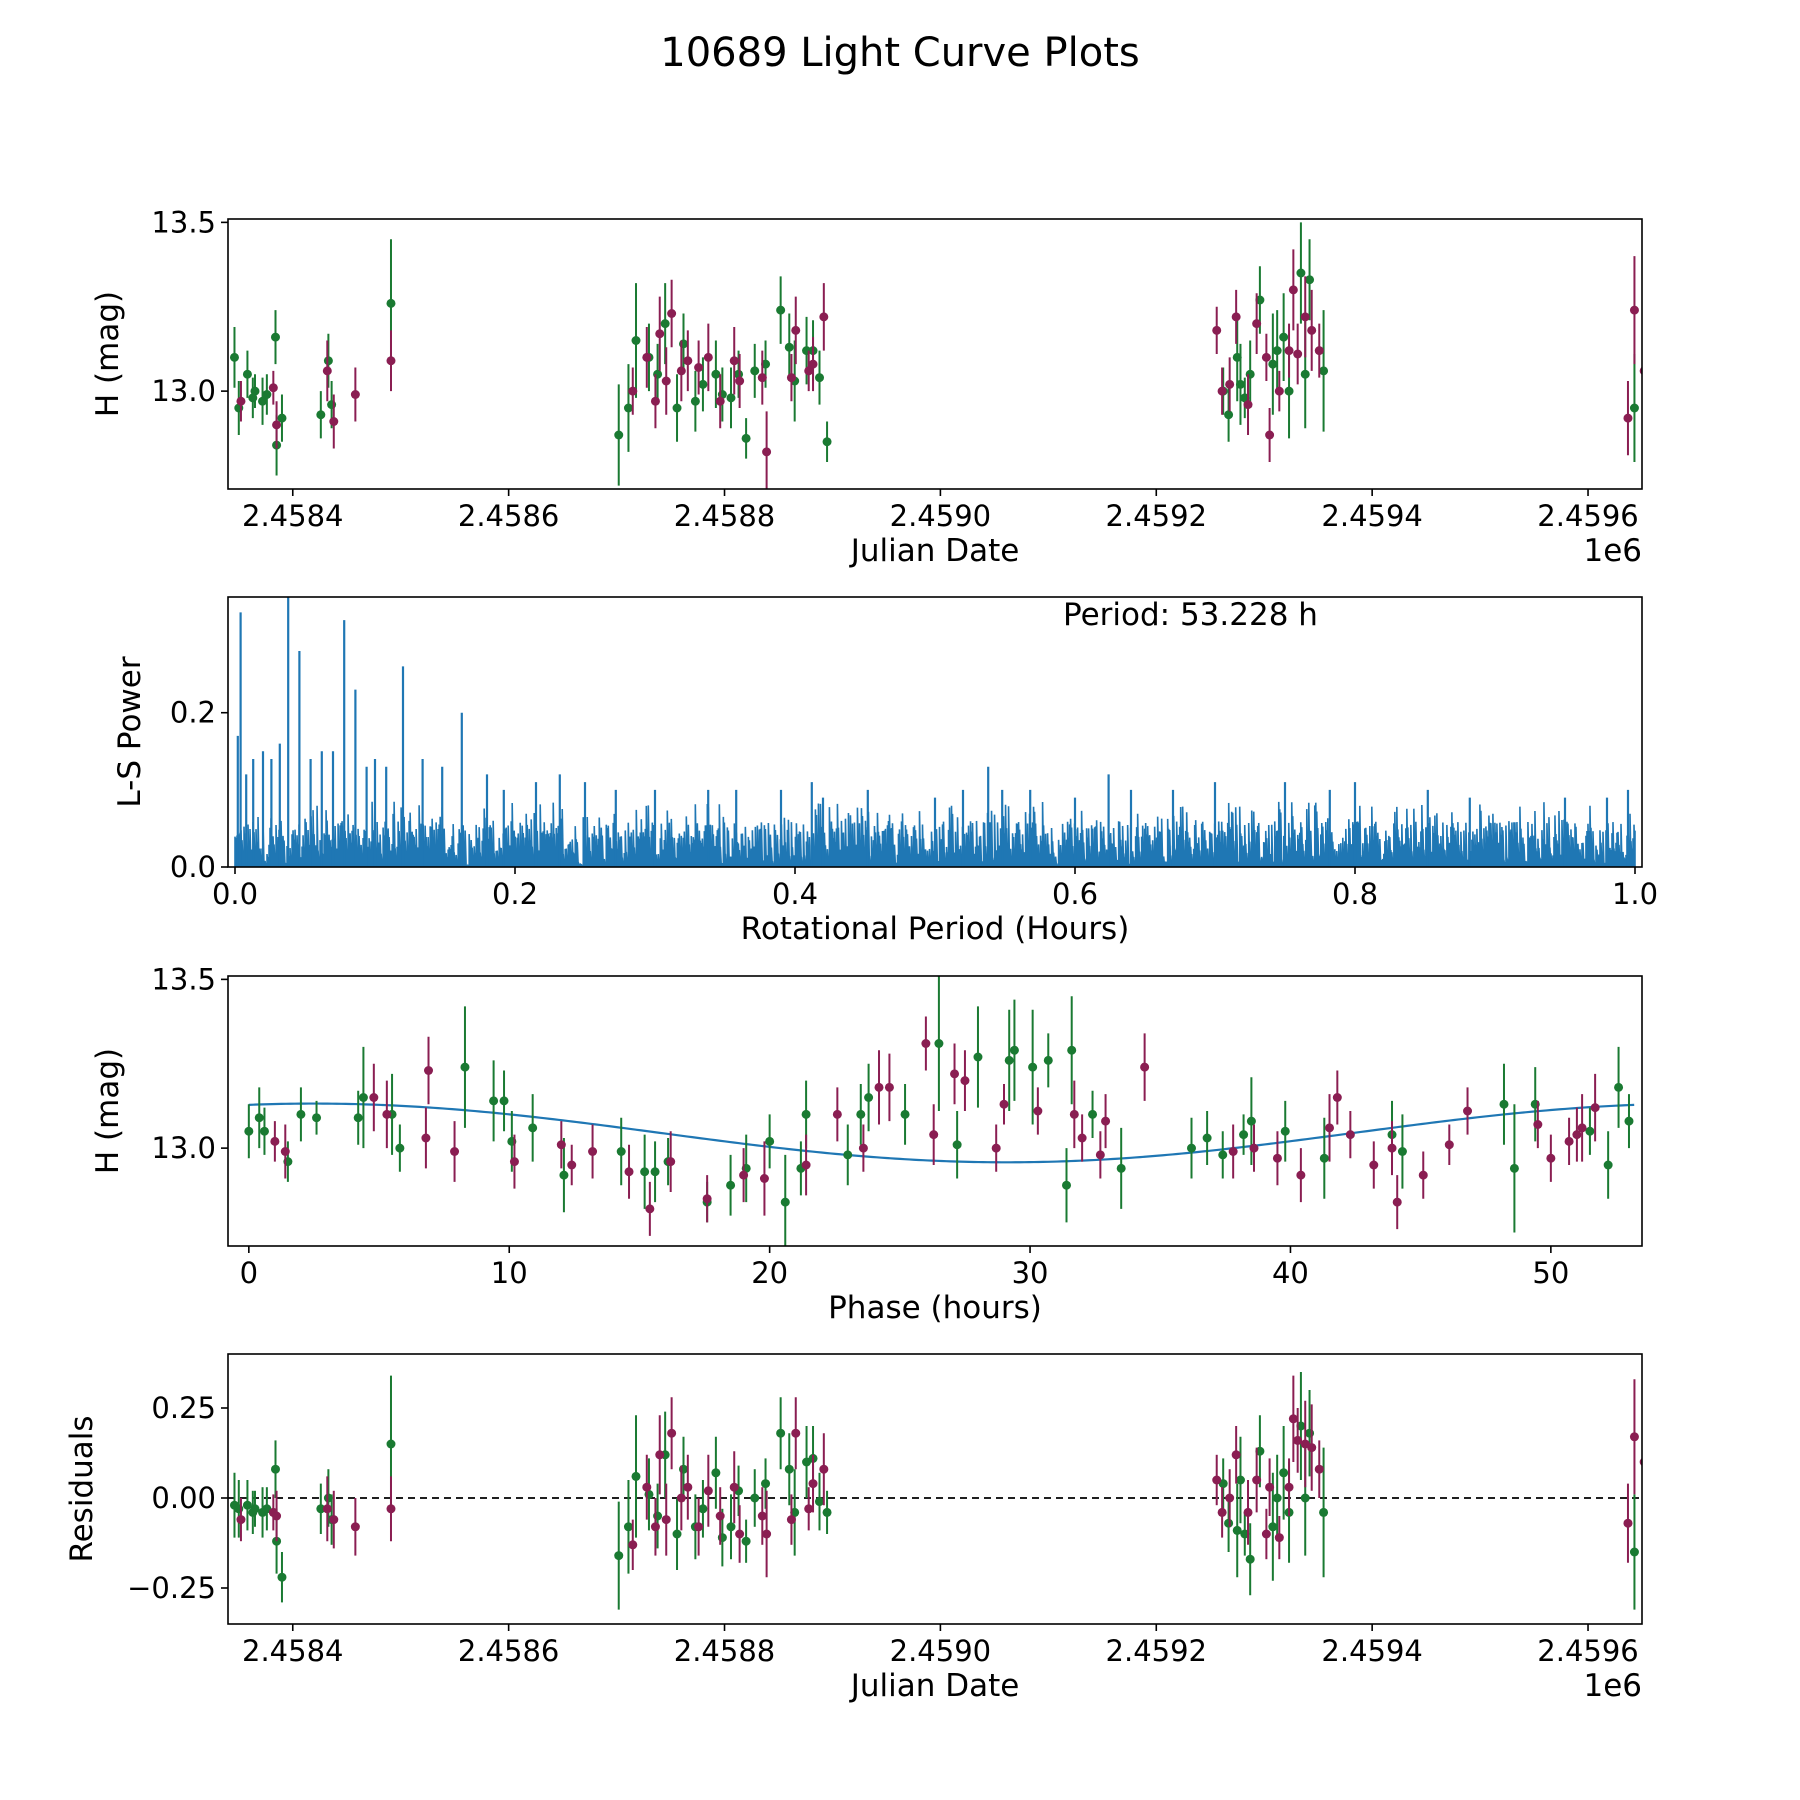  Describe the element at coordinates (899, 53) in the screenshot. I see `figure-title: 10689 Light Curve Plots` at that location.